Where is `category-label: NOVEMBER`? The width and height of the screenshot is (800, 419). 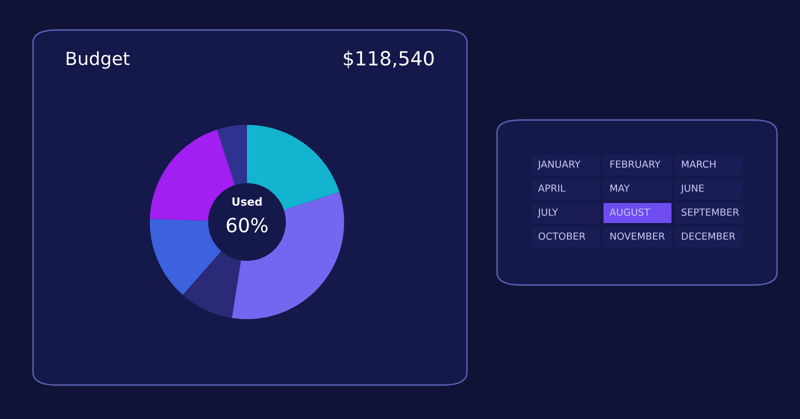
category-label: NOVEMBER is located at coordinates (637, 236).